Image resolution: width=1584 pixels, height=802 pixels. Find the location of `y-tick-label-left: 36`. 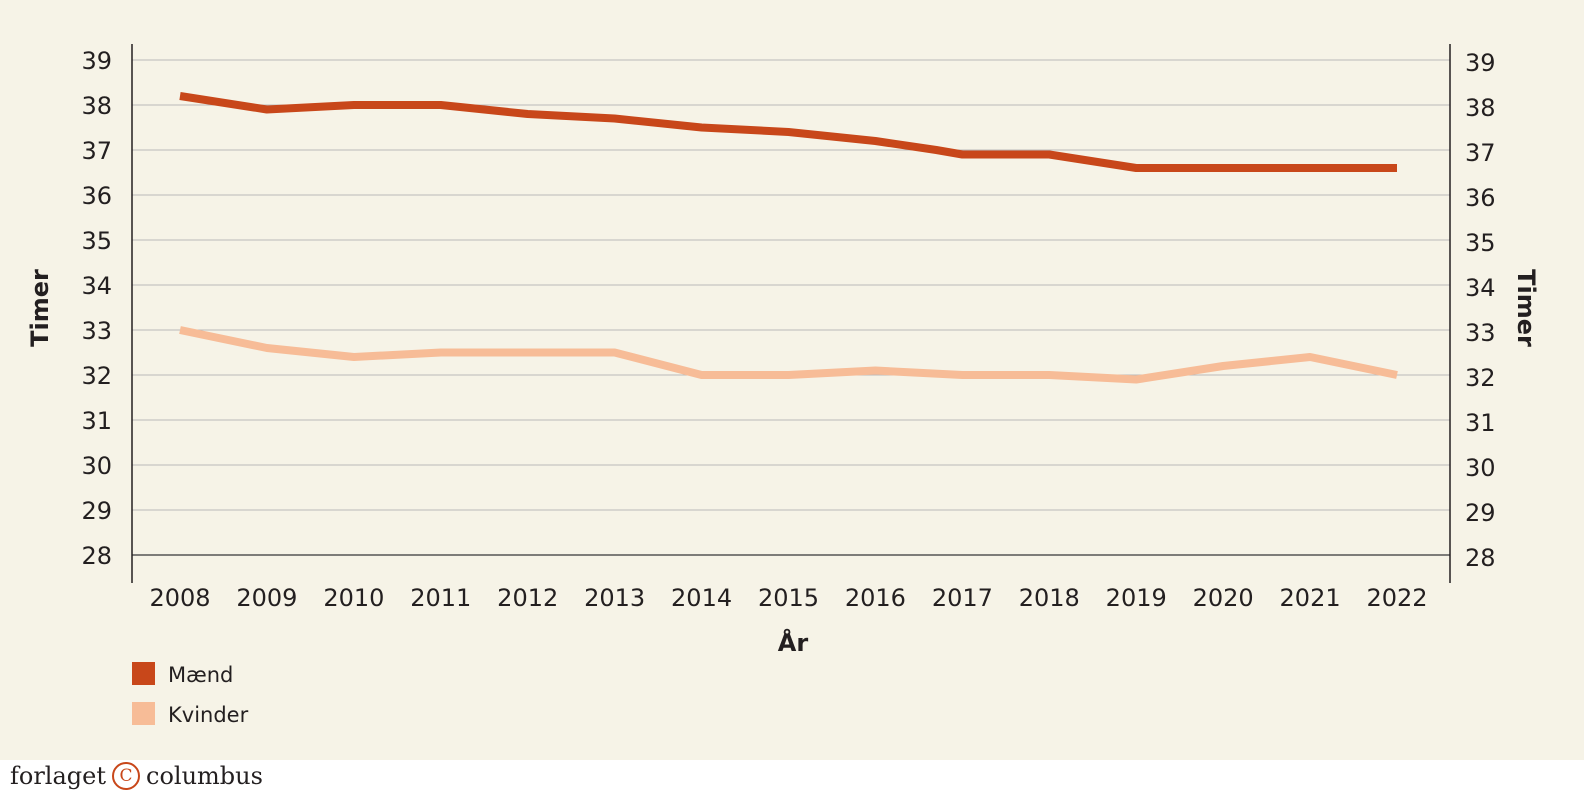

y-tick-label-left: 36 is located at coordinates (96, 196).